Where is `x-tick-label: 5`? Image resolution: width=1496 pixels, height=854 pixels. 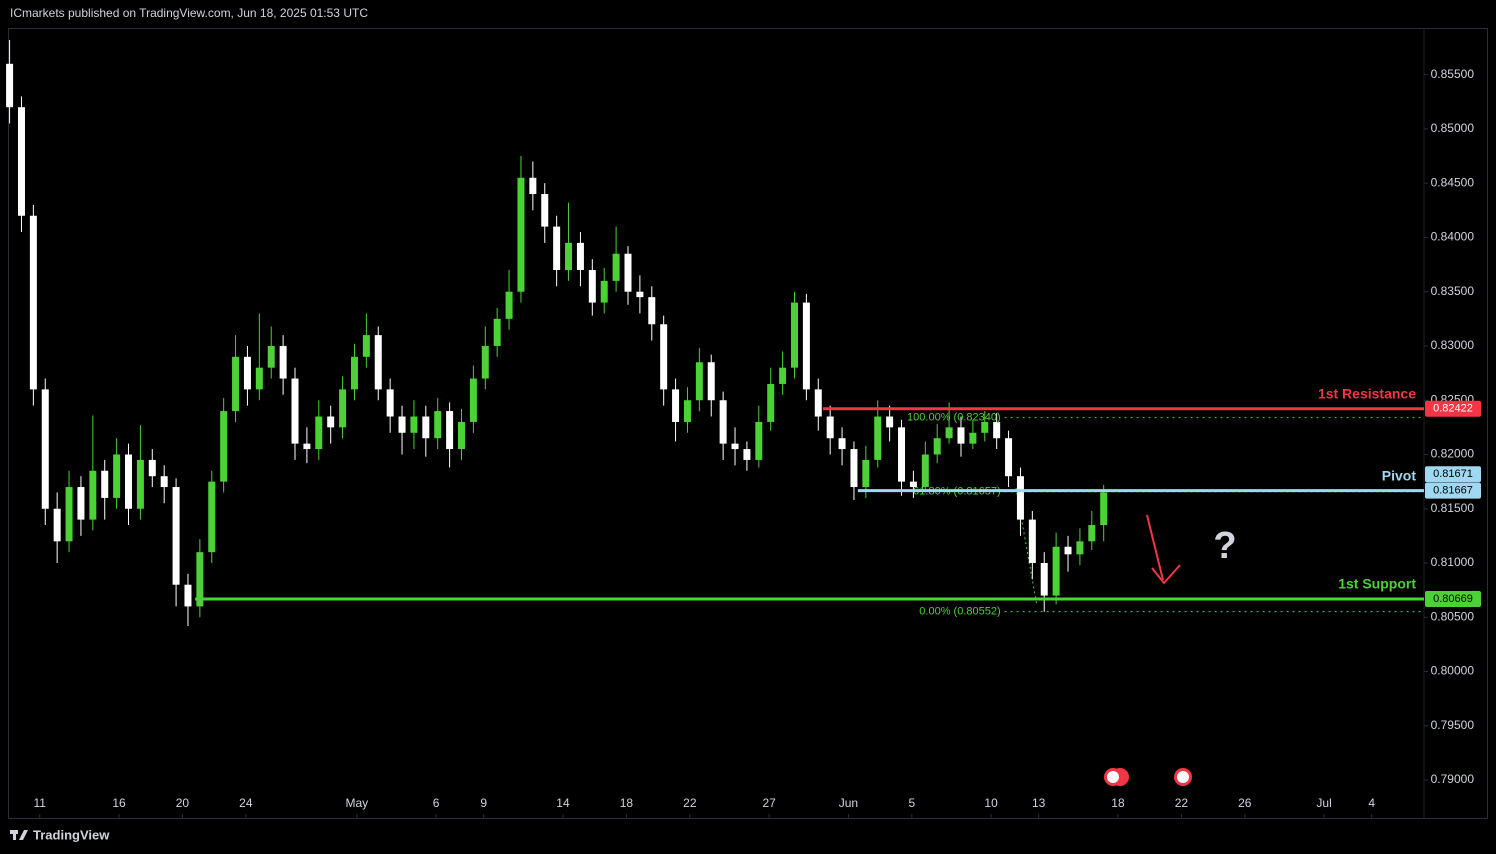
x-tick-label: 5 is located at coordinates (911, 803).